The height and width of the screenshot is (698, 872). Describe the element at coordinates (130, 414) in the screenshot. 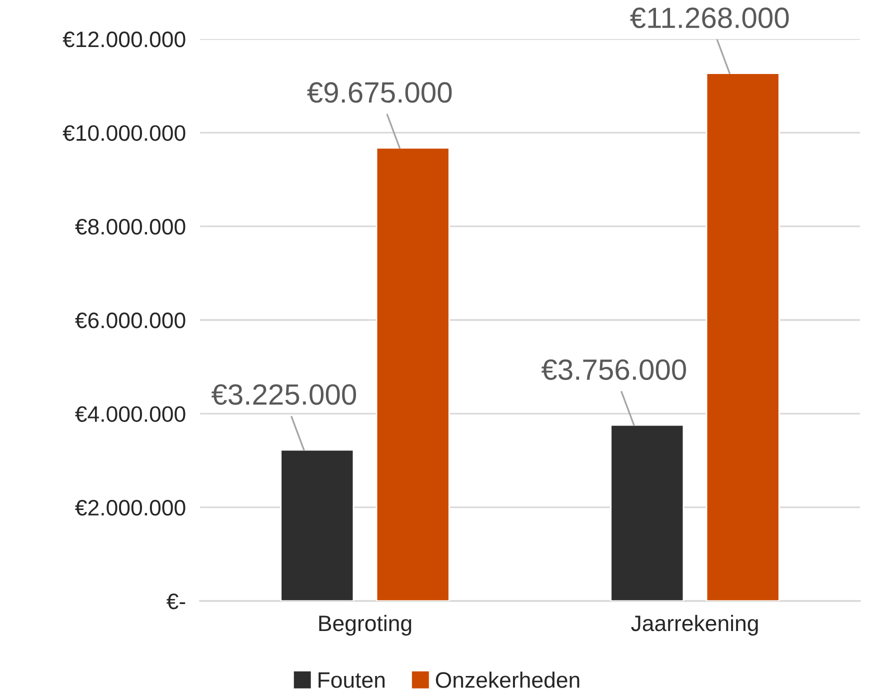

I see `y-tick-label: €4.000.000` at that location.